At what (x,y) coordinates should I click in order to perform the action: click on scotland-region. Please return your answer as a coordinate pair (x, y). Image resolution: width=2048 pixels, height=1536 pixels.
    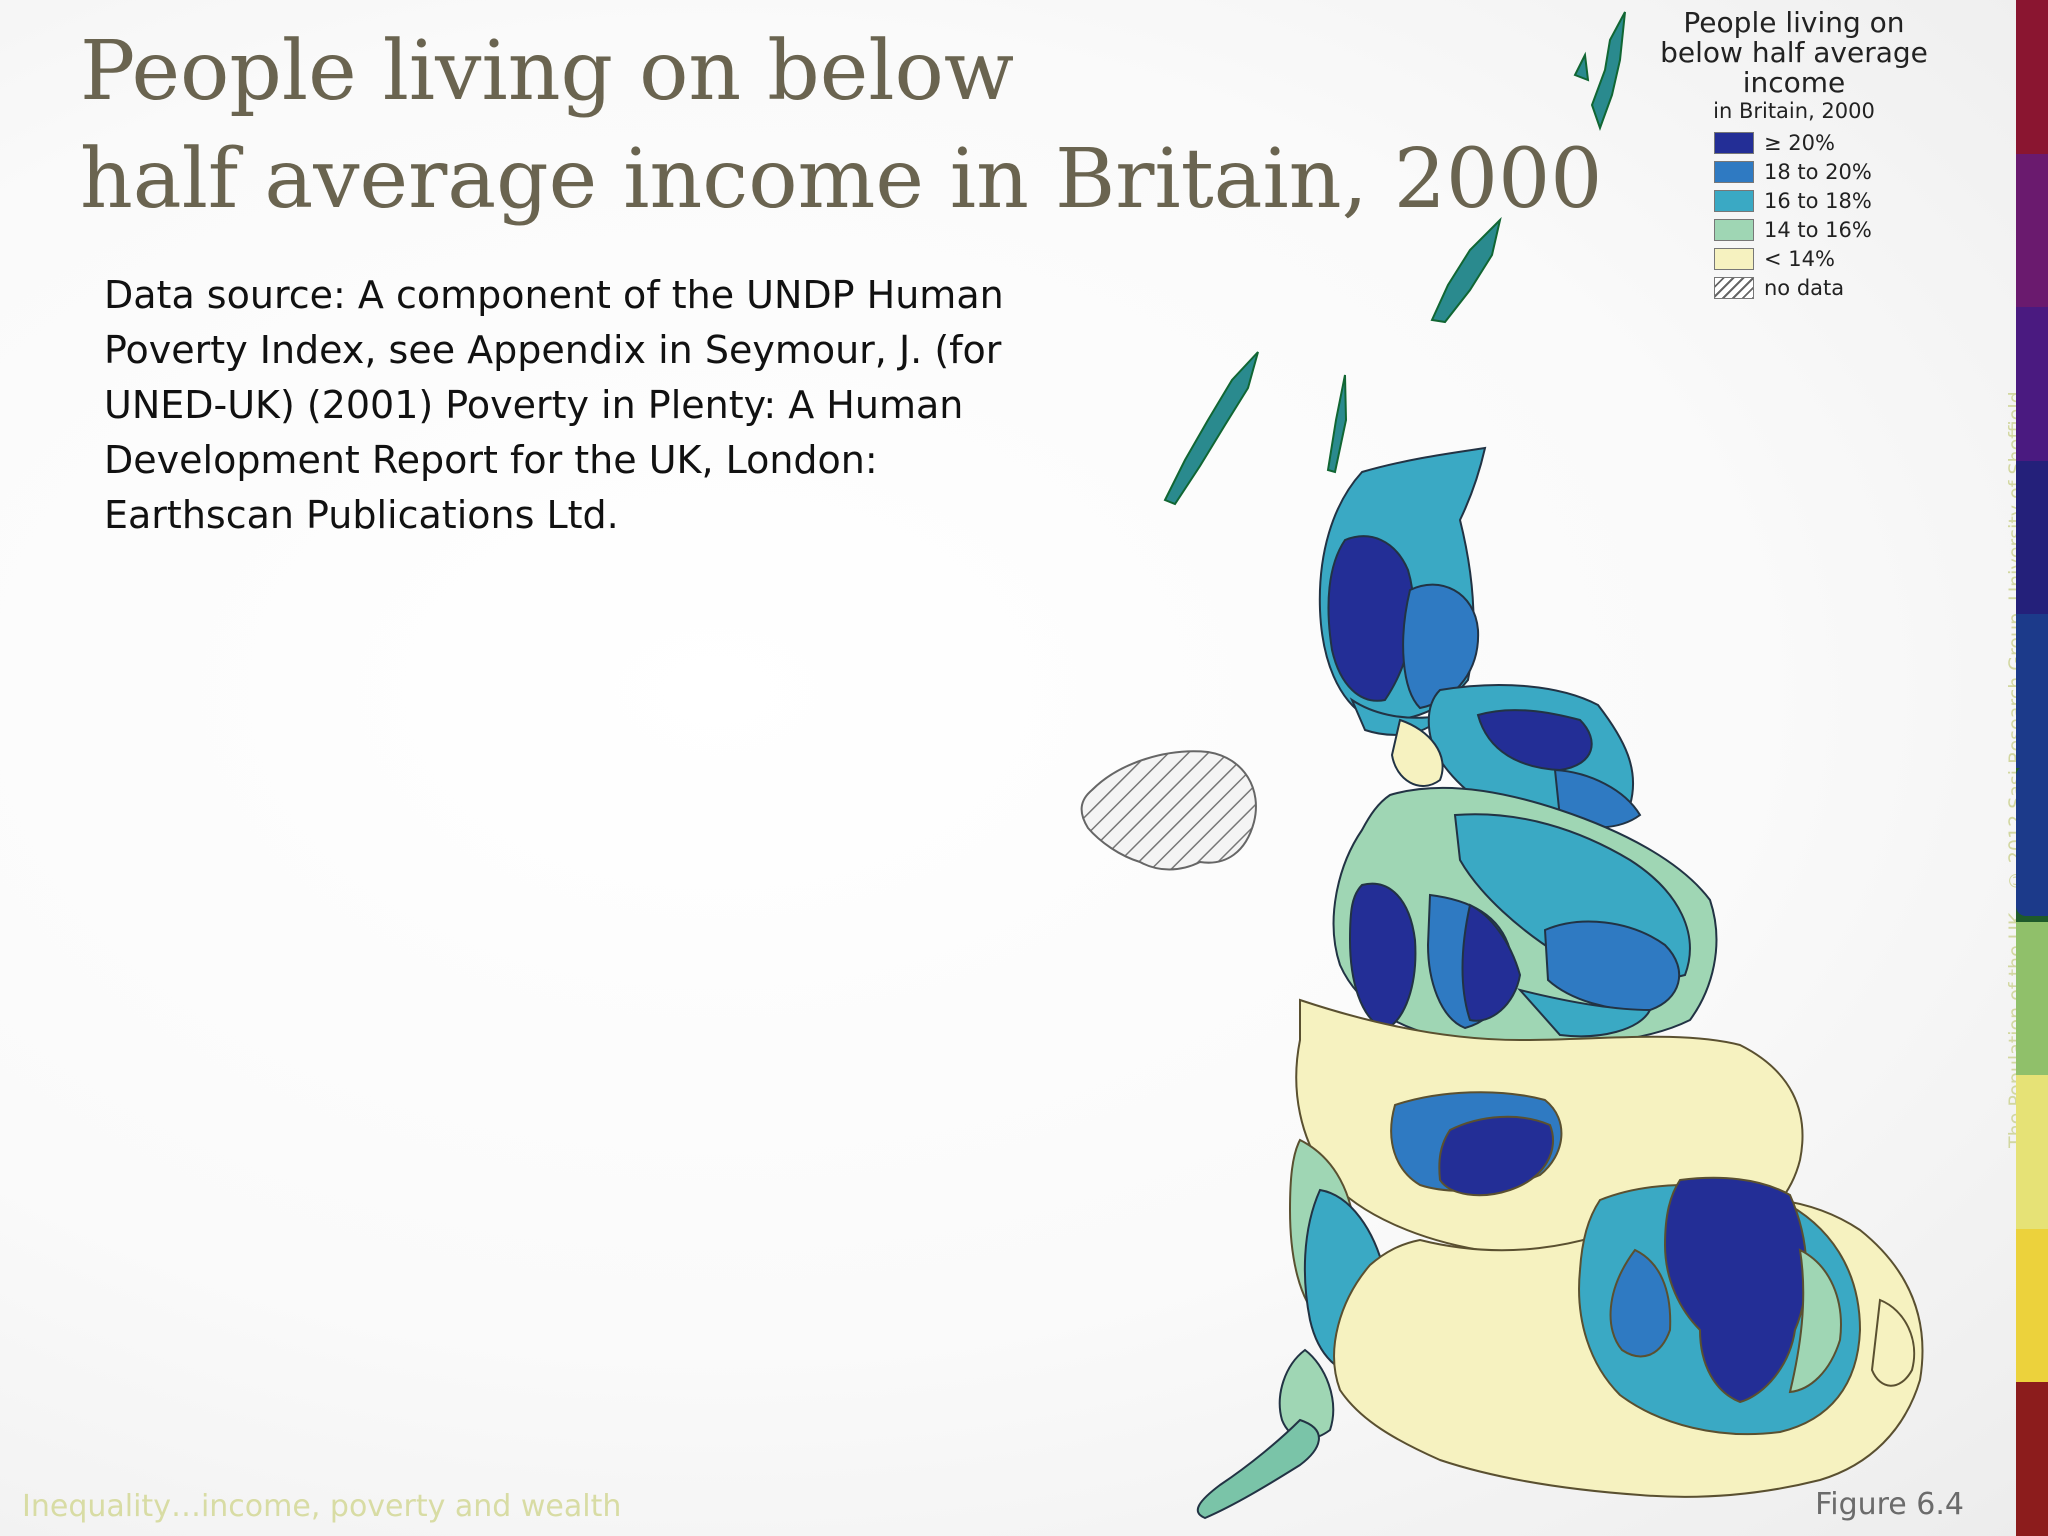
    Looking at the image, I should click on (1402, 591).